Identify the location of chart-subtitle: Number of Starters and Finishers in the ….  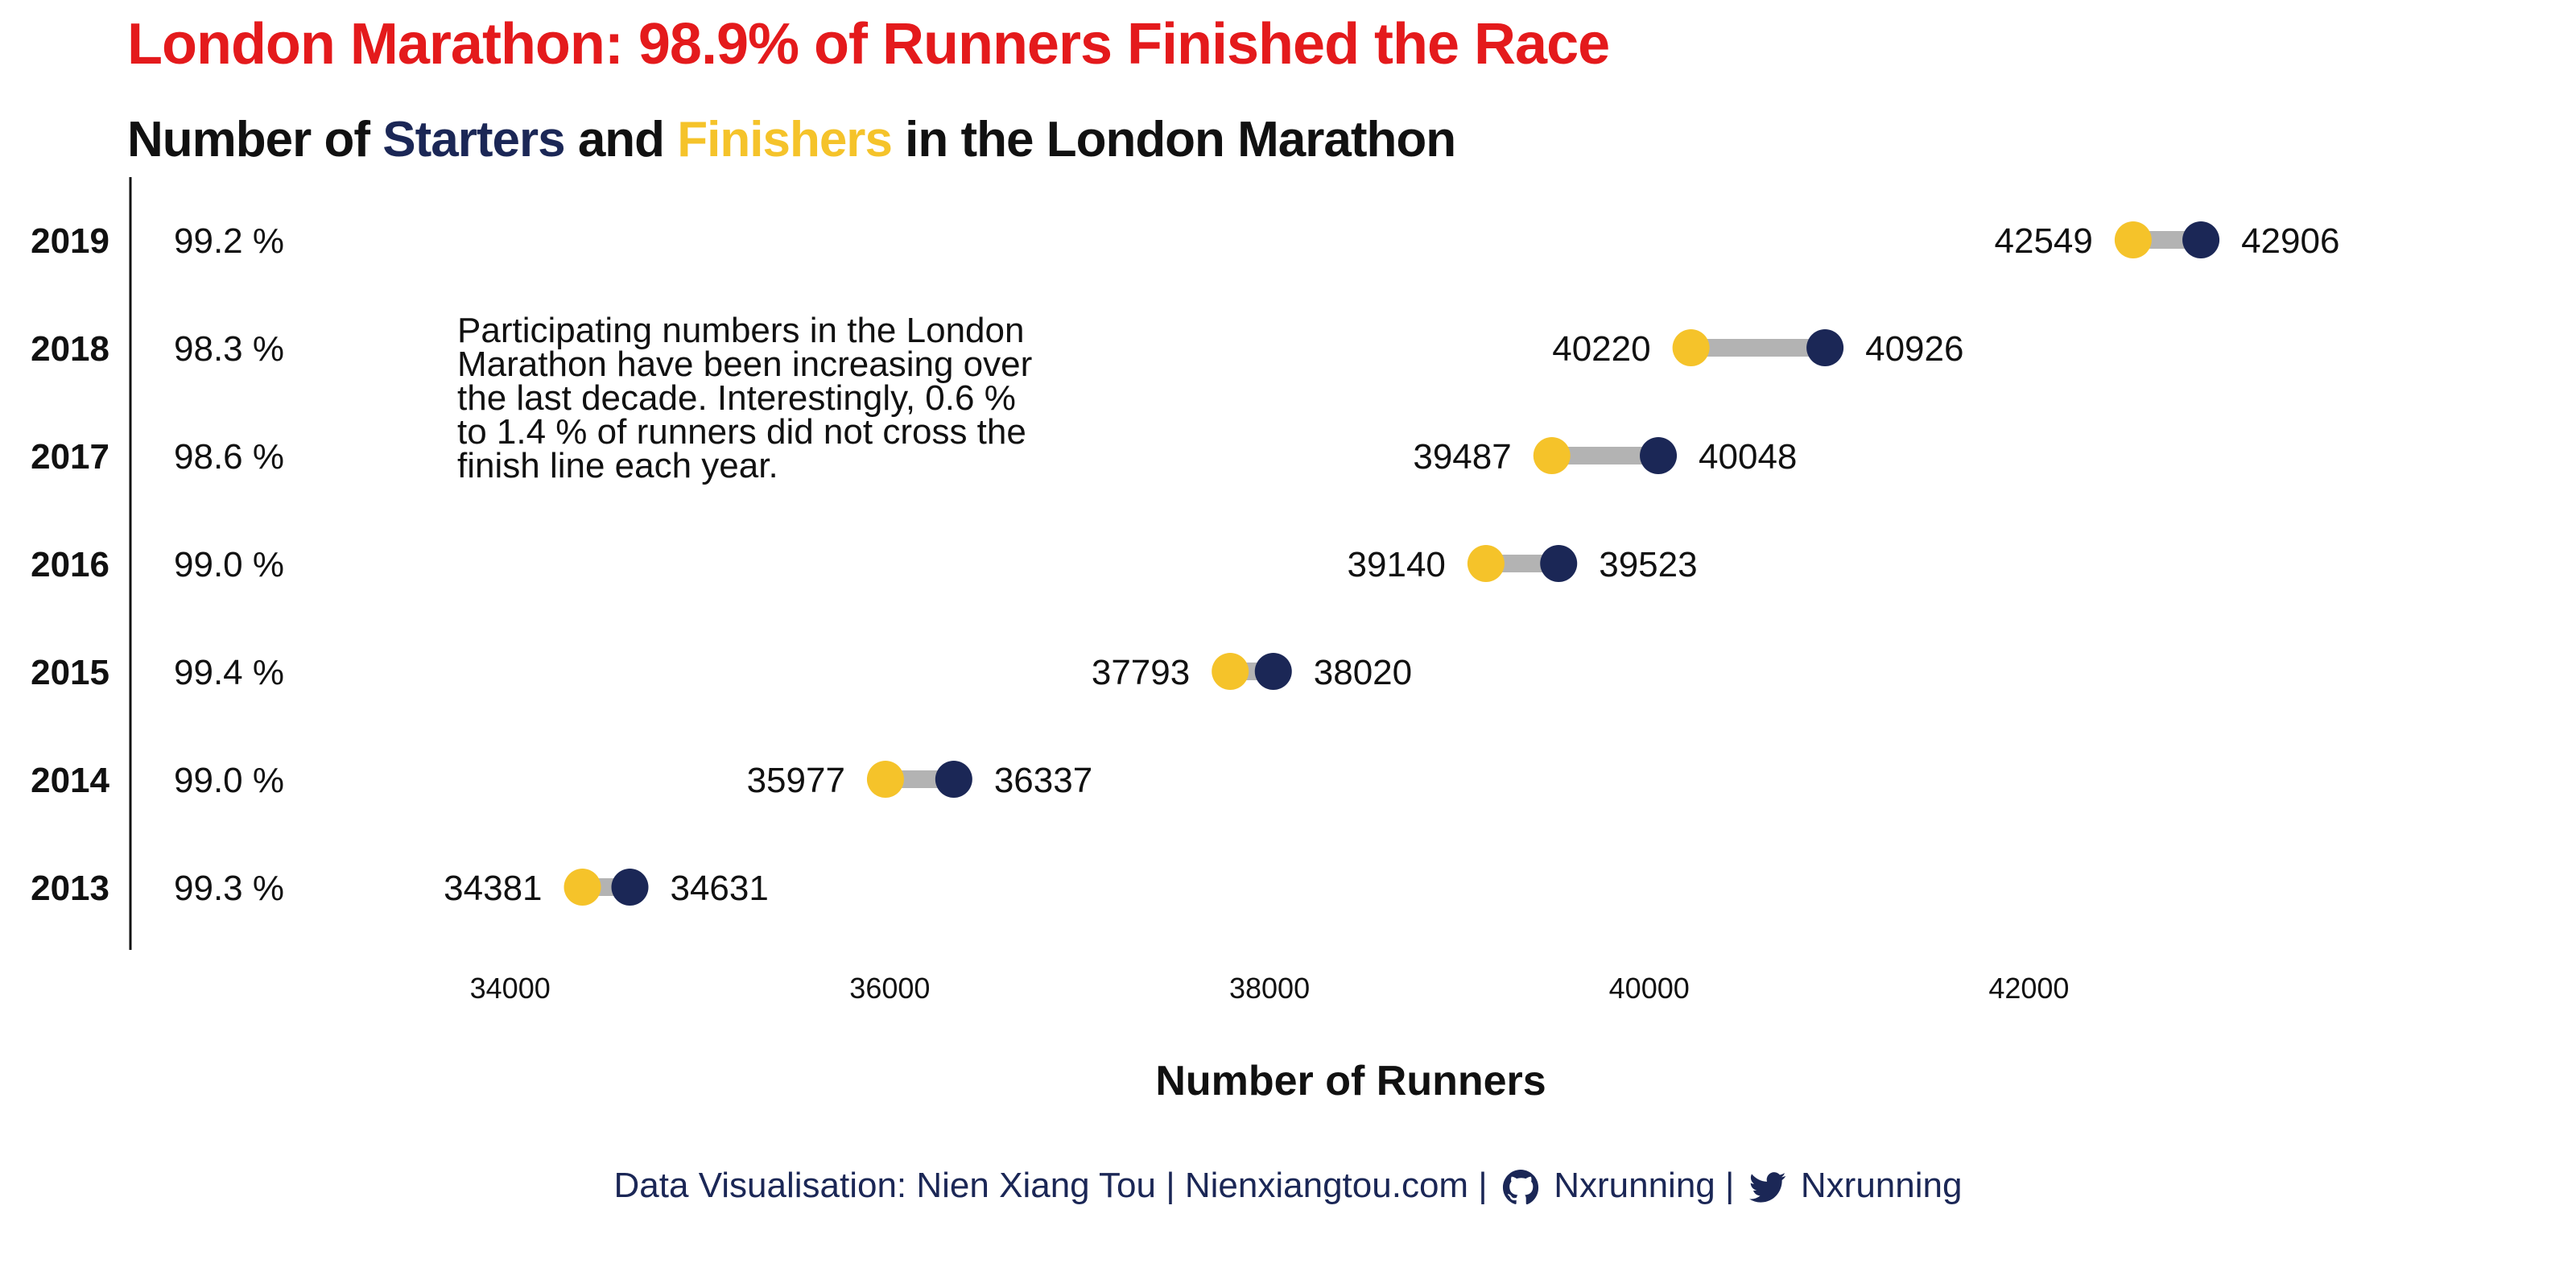
(791, 139).